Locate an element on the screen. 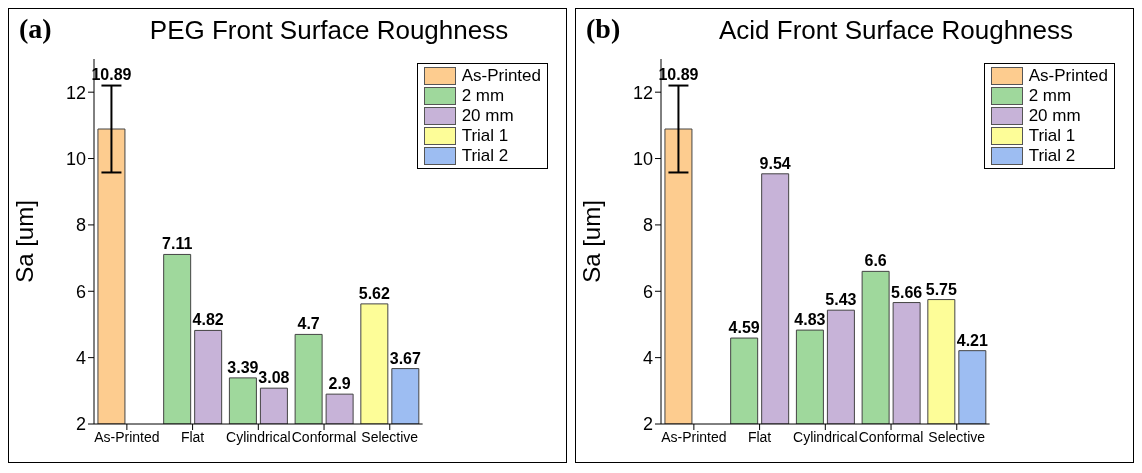 This screenshot has height=473, width=1142. data-label: 7.11 is located at coordinates (177, 244).